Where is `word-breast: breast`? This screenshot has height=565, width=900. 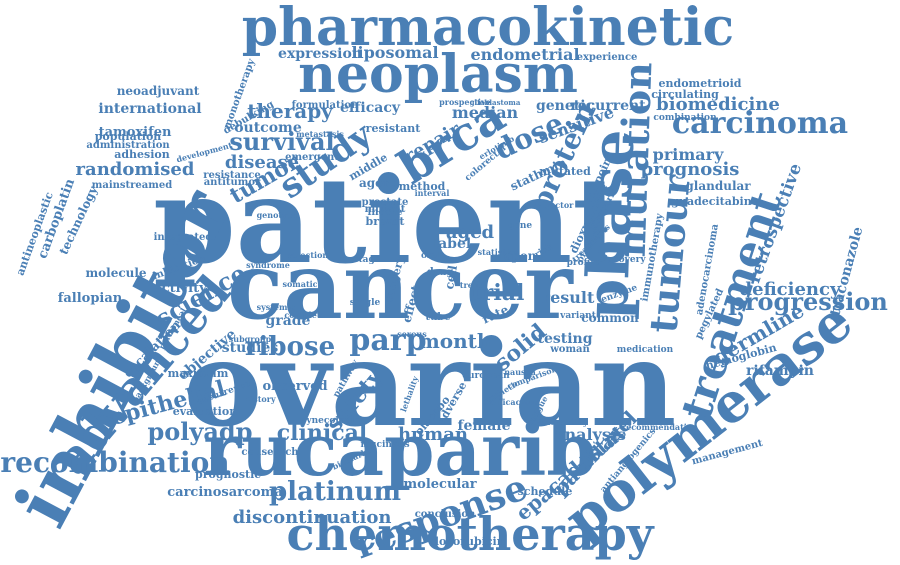
word-breast: breast is located at coordinates (386, 221).